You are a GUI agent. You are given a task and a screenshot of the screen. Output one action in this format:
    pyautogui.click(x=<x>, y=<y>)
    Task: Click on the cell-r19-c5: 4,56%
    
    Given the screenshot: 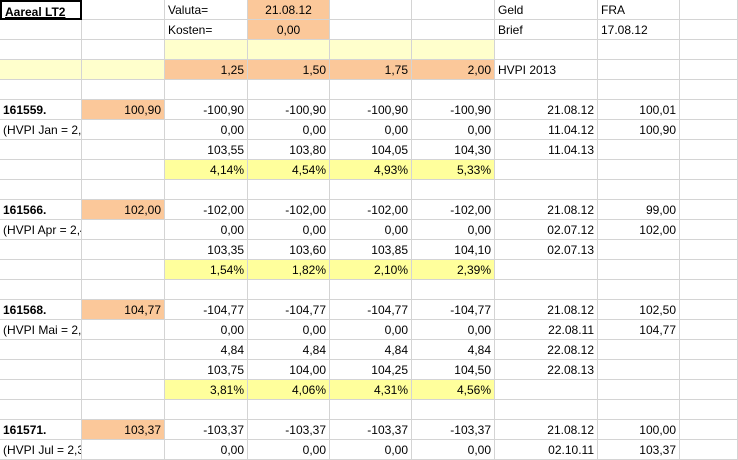 What is the action you would take?
    pyautogui.click(x=453, y=390)
    